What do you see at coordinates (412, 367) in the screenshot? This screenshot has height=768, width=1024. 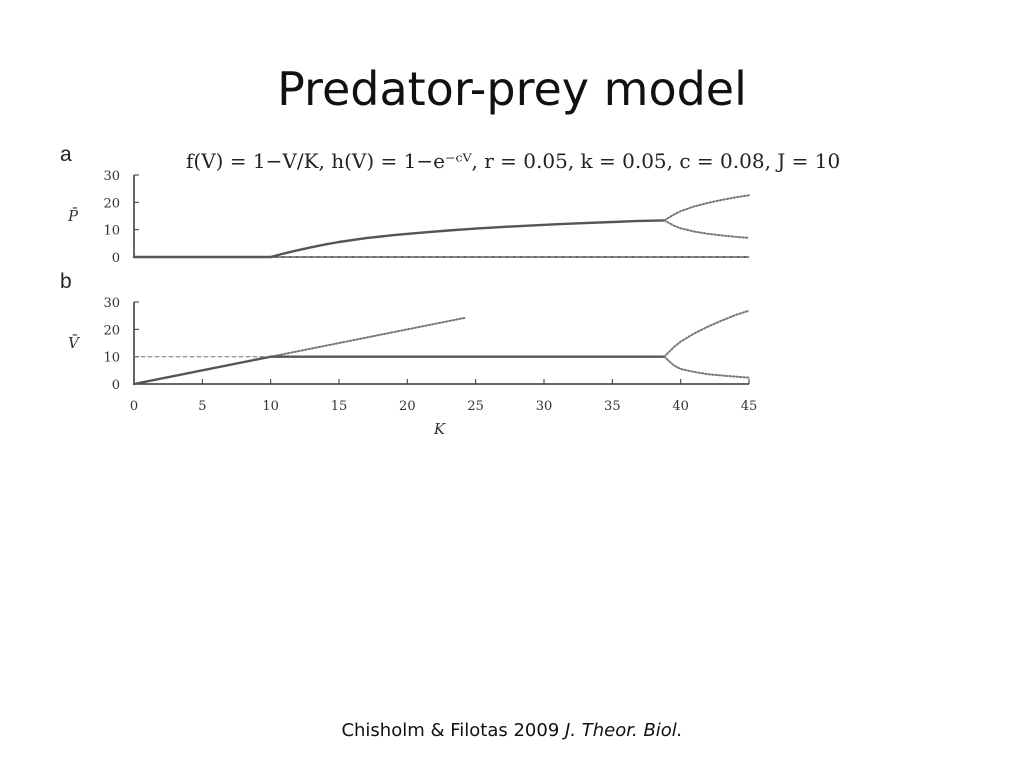 I see `panel-b-chart: 0 10 20 30 0 5 10 15 20 25 30 35 40 45 V̄ K` at bounding box center [412, 367].